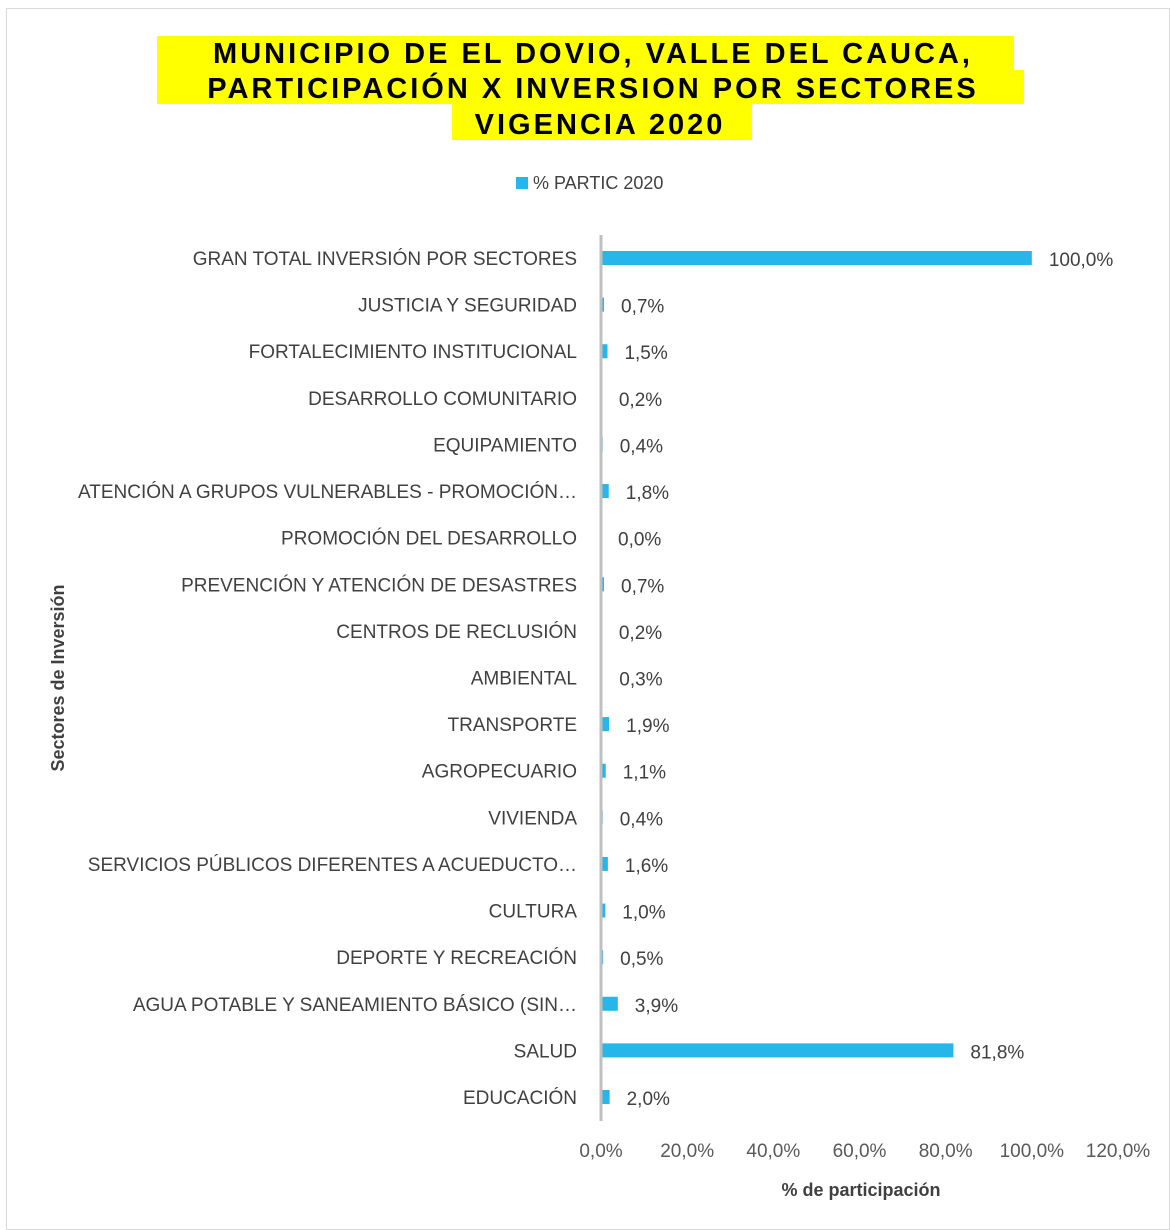  I want to click on category-label-3: DESARROLLO COMUNITARIO, so click(442, 399).